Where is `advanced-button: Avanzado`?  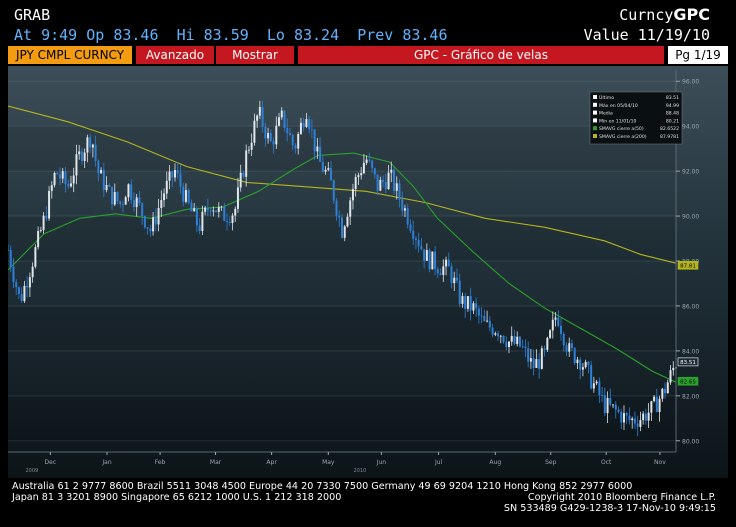 advanced-button: Avanzado is located at coordinates (175, 55).